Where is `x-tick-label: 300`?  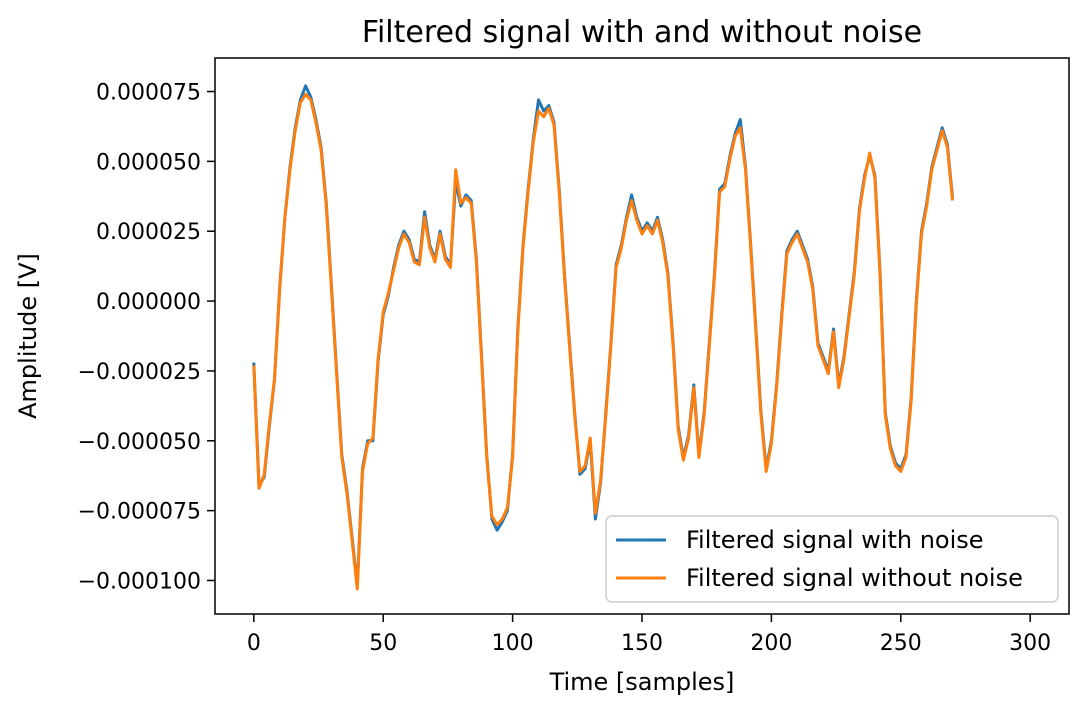 x-tick-label: 300 is located at coordinates (1030, 643).